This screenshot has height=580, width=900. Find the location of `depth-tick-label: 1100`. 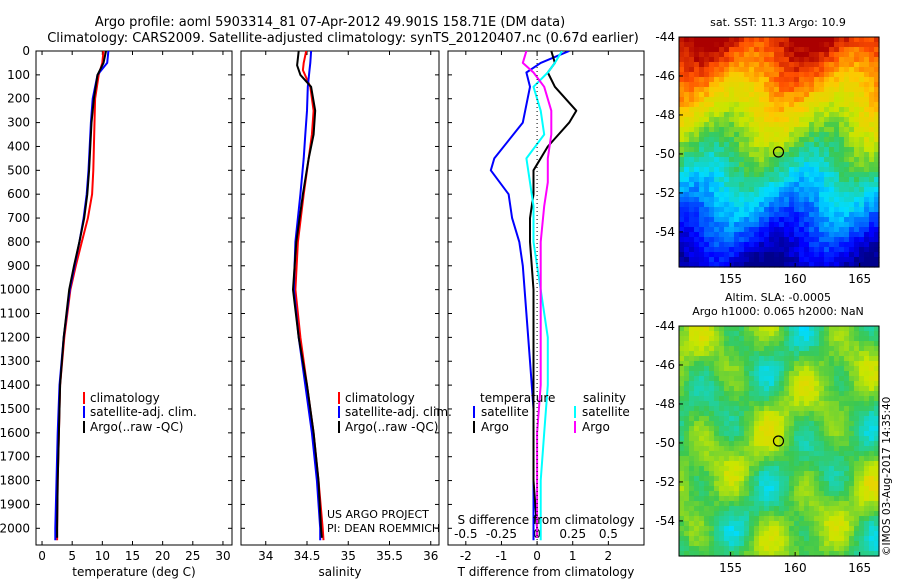

depth-tick-label: 1100 is located at coordinates (15, 314).